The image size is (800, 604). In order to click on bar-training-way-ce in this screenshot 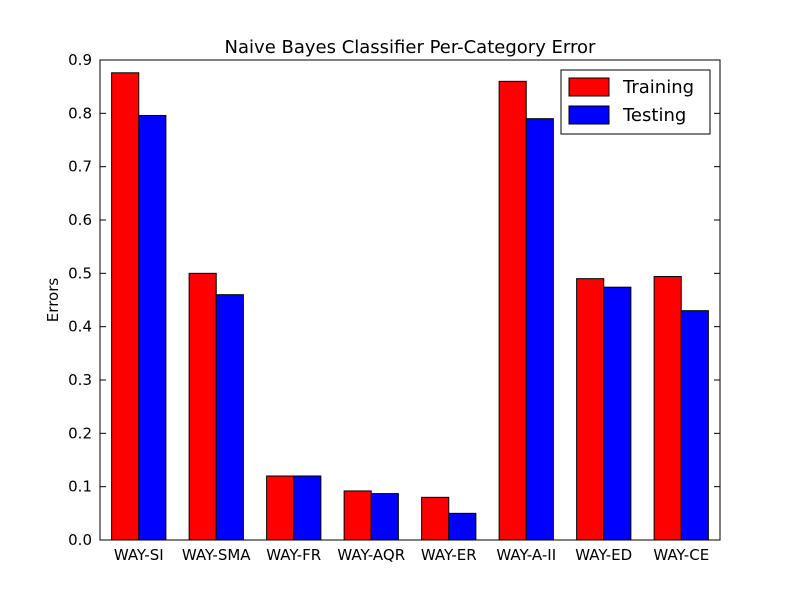, I will do `click(667, 408)`.